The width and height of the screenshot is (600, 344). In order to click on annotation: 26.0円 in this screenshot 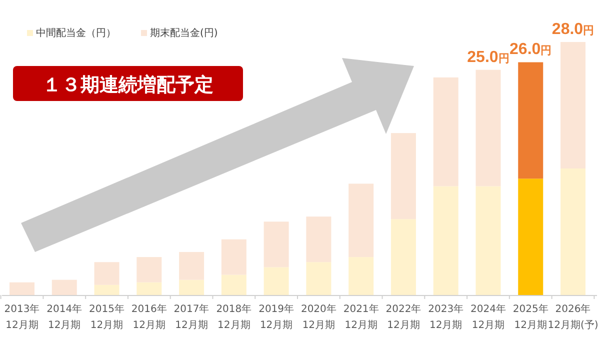, I will do `click(531, 49)`.